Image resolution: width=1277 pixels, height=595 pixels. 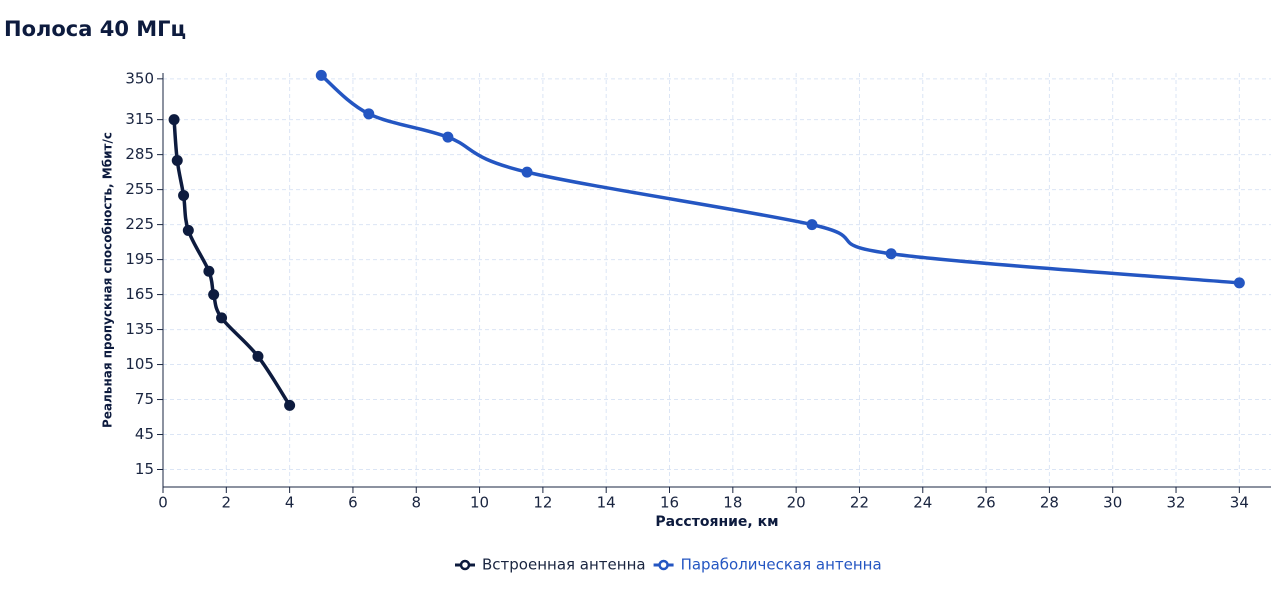 I want to click on x-tick-label: 34, so click(x=1239, y=503).